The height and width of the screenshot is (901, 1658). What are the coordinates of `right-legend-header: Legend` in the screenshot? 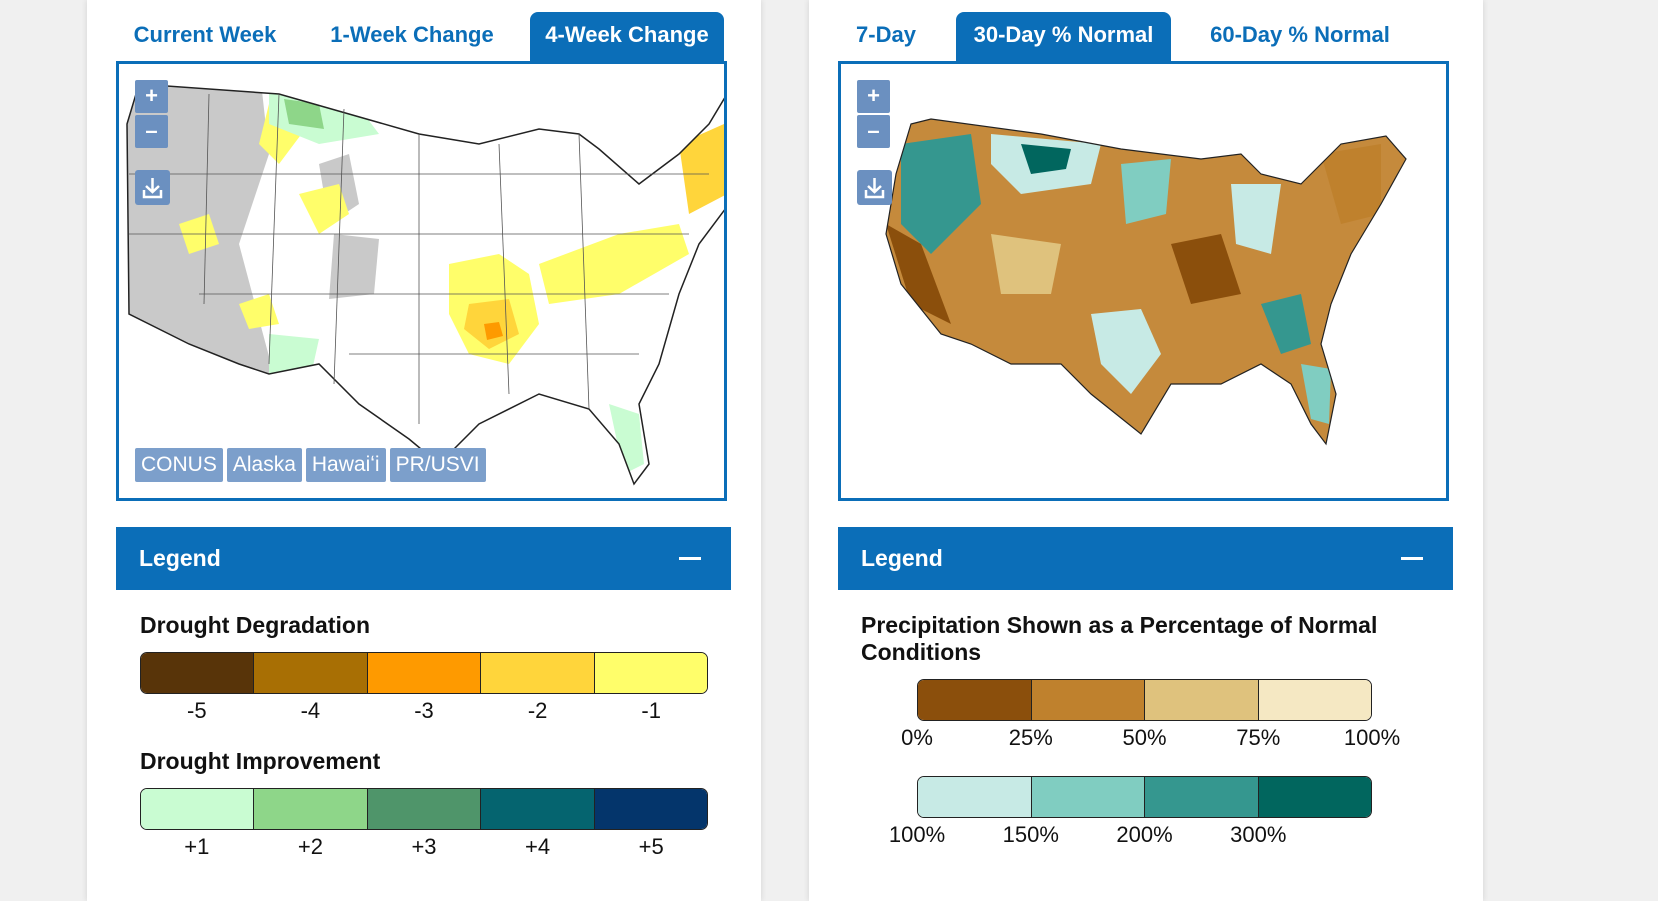 It's located at (1145, 558).